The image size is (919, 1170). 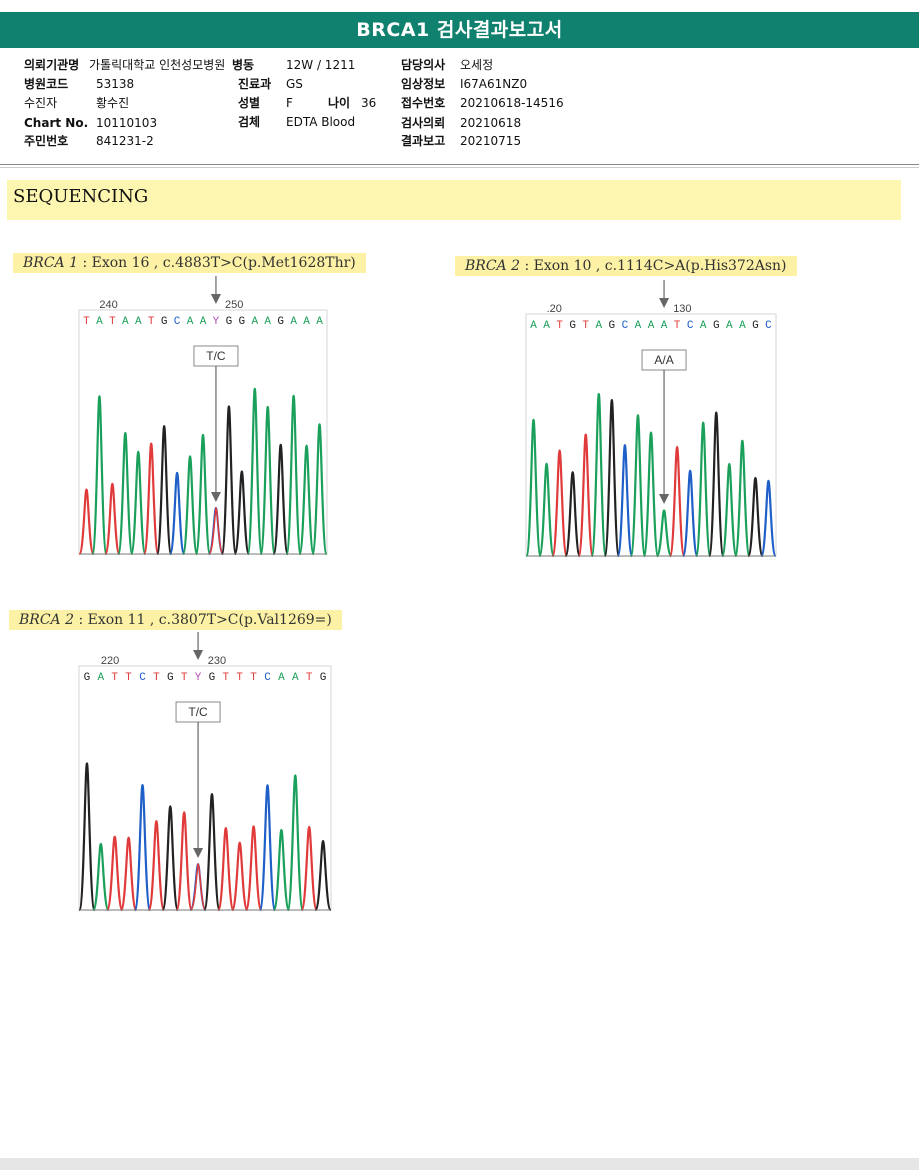 What do you see at coordinates (41, 103) in the screenshot?
I see `info-label: 수진자` at bounding box center [41, 103].